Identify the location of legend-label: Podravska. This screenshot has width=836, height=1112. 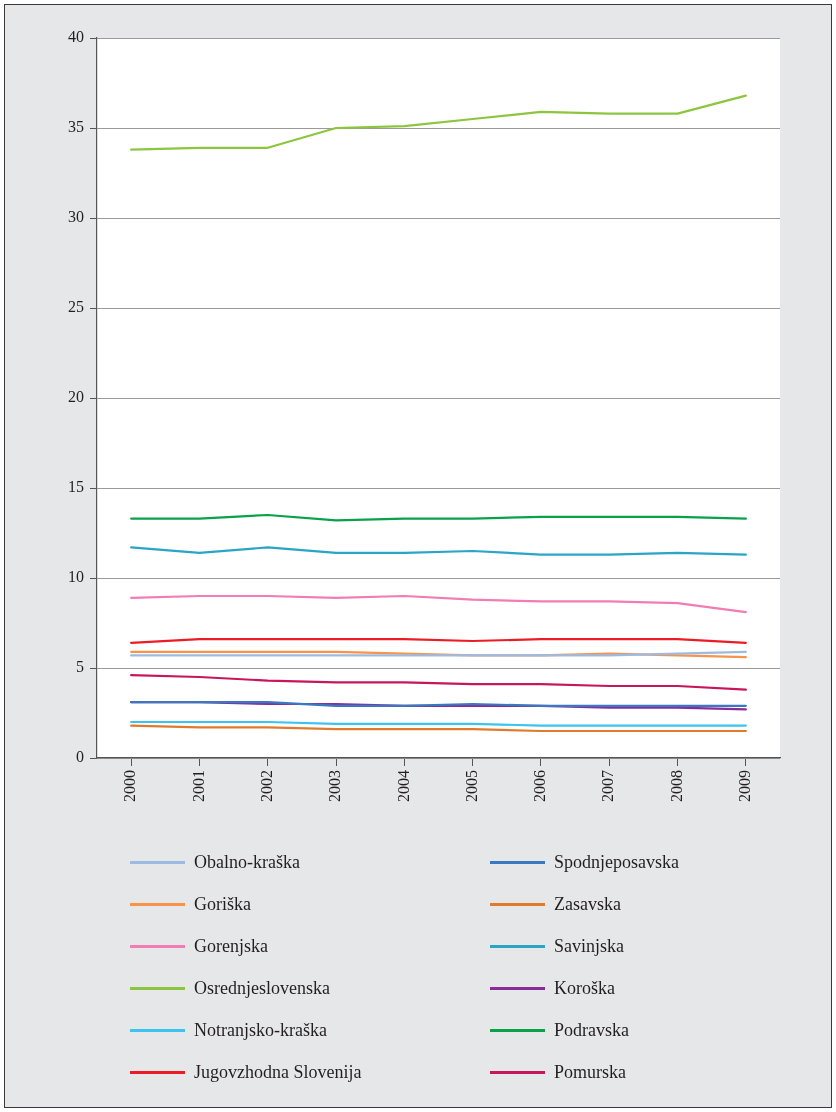
(591, 1030).